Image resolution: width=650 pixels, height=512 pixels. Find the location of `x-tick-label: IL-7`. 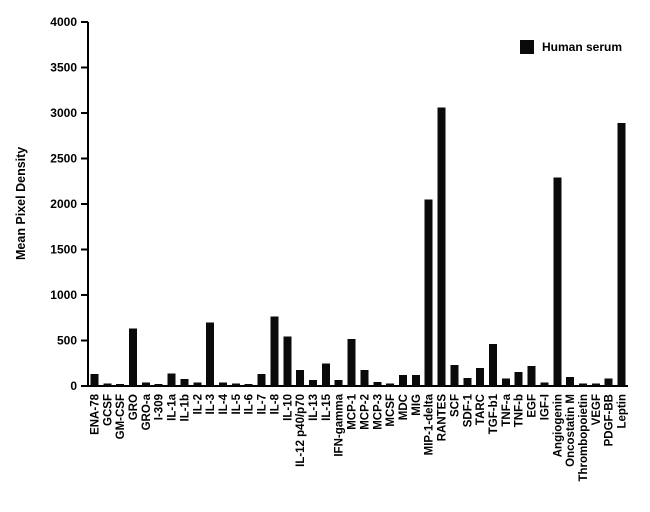

x-tick-label: IL-7 is located at coordinates (263, 404).